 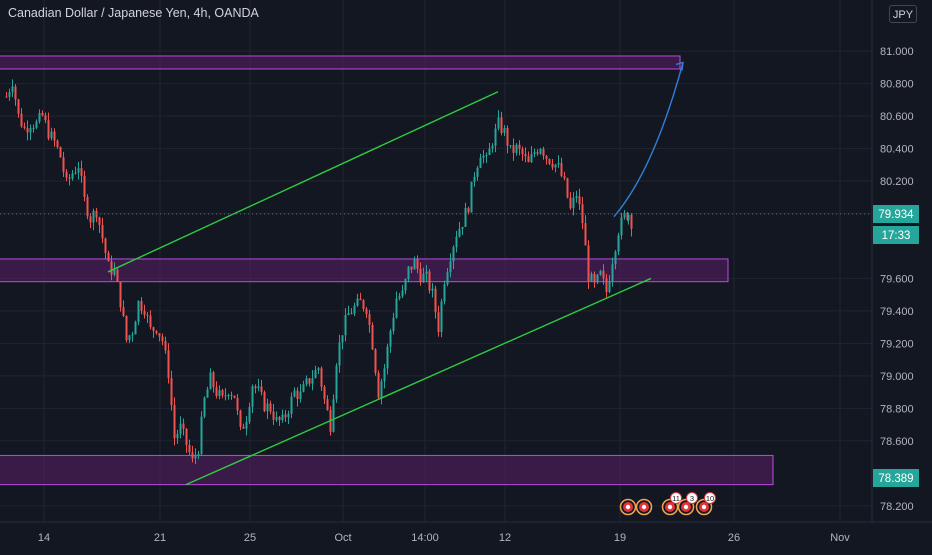 What do you see at coordinates (687, 504) in the screenshot?
I see `event-marker: 3` at bounding box center [687, 504].